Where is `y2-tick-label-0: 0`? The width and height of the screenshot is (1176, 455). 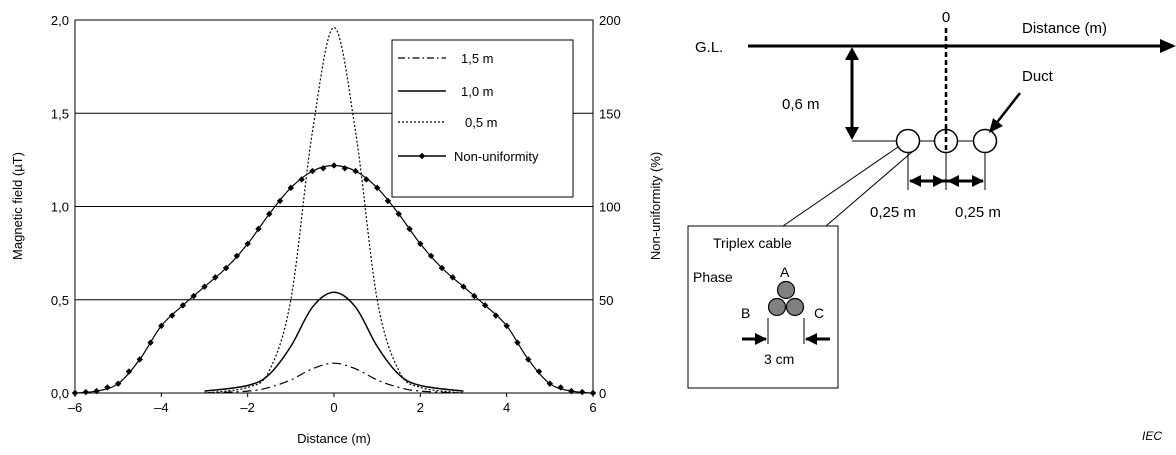 y2-tick-label-0: 0 is located at coordinates (602, 393).